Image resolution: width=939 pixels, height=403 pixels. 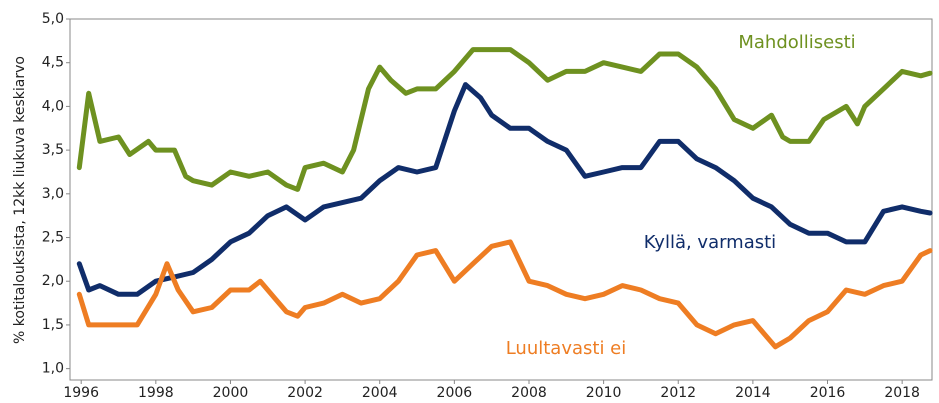 I want to click on y-tick-label: 4,0, so click(x=53, y=106).